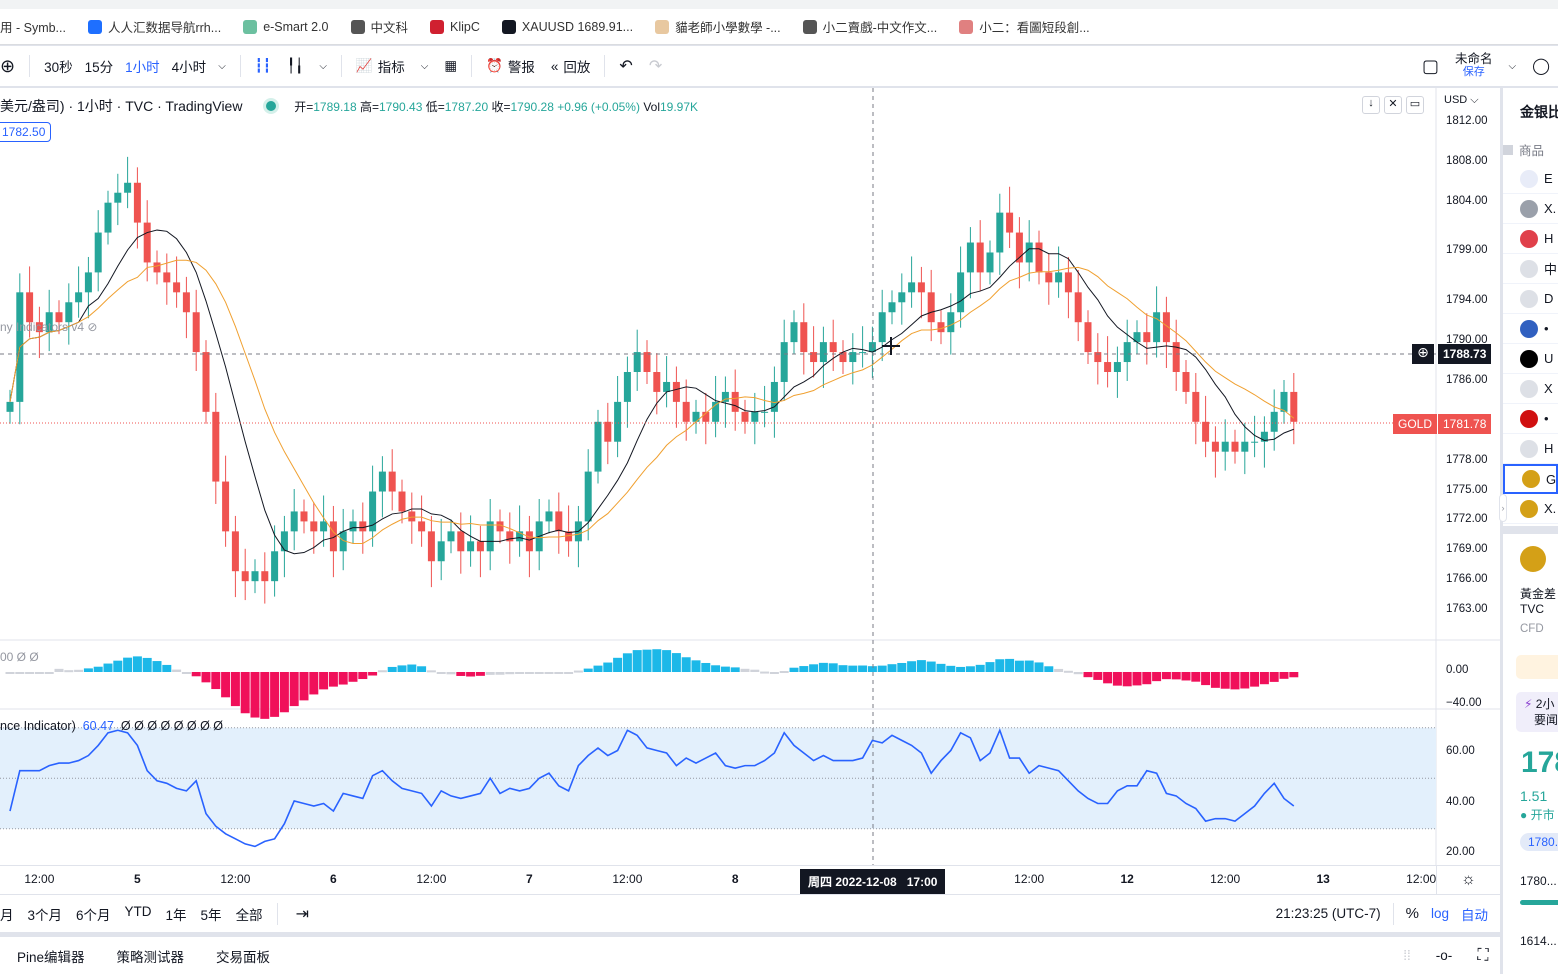 This screenshot has width=1558, height=974. I want to click on panel-collapse-handle: ›, so click(1503, 508).